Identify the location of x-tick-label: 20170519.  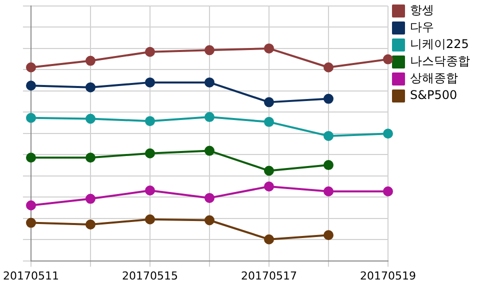
(388, 275).